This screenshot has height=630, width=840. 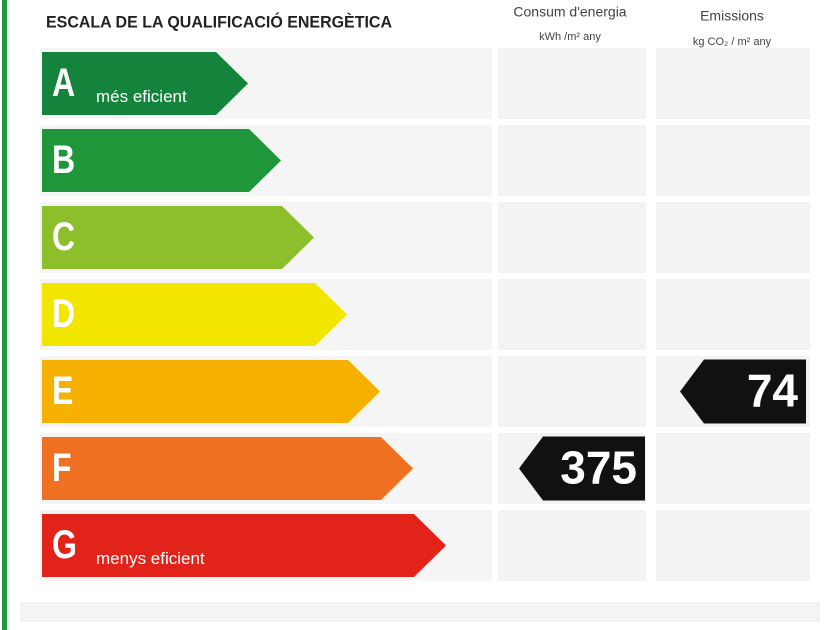 I want to click on class-letter: E, so click(x=62, y=390).